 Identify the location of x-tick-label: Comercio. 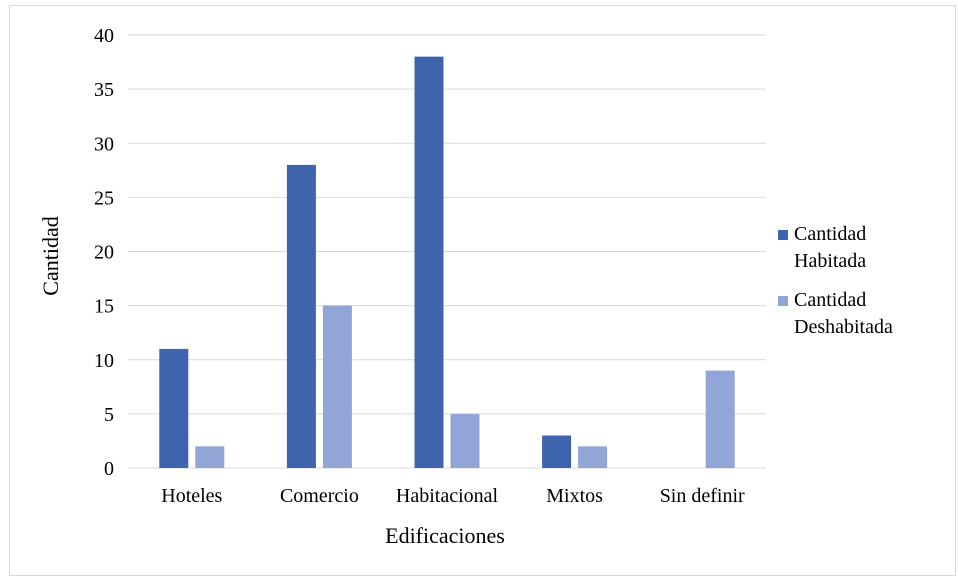
(319, 496).